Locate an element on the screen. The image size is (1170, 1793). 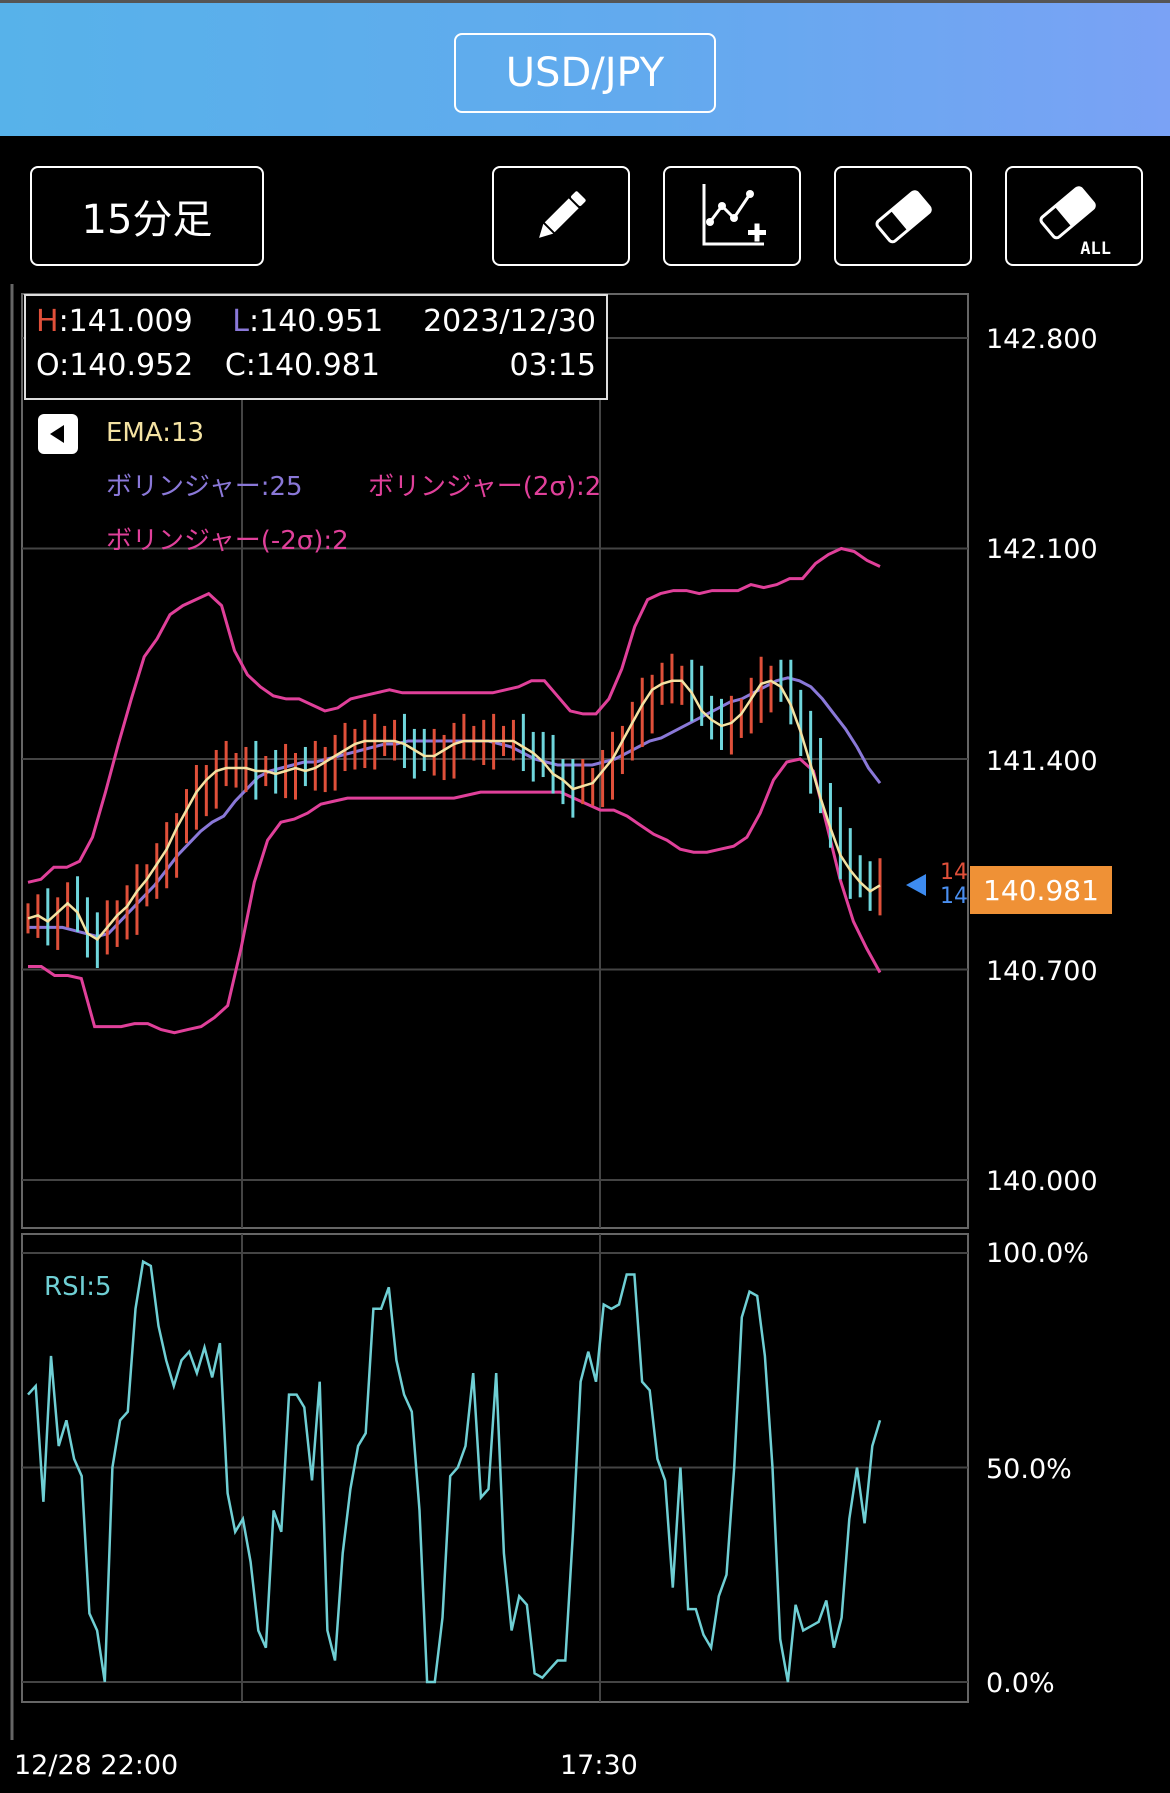
app-header: USD/JPY is located at coordinates (585, 68).